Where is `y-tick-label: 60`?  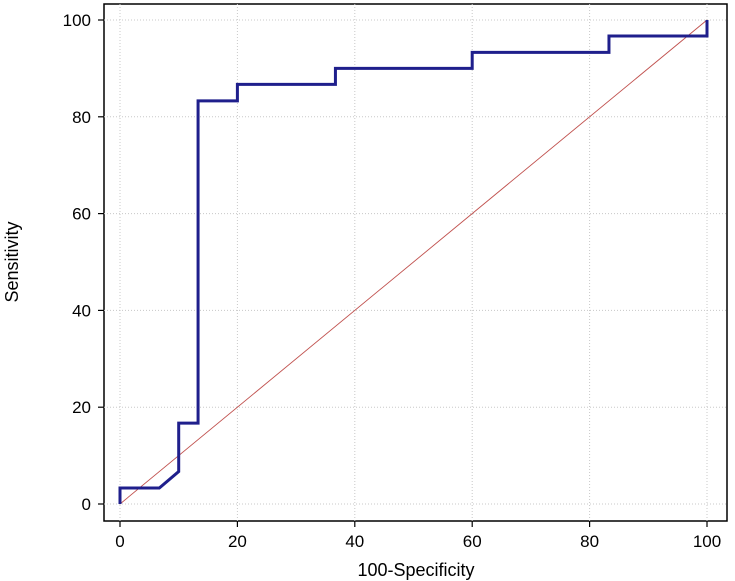
y-tick-label: 60 is located at coordinates (81, 214).